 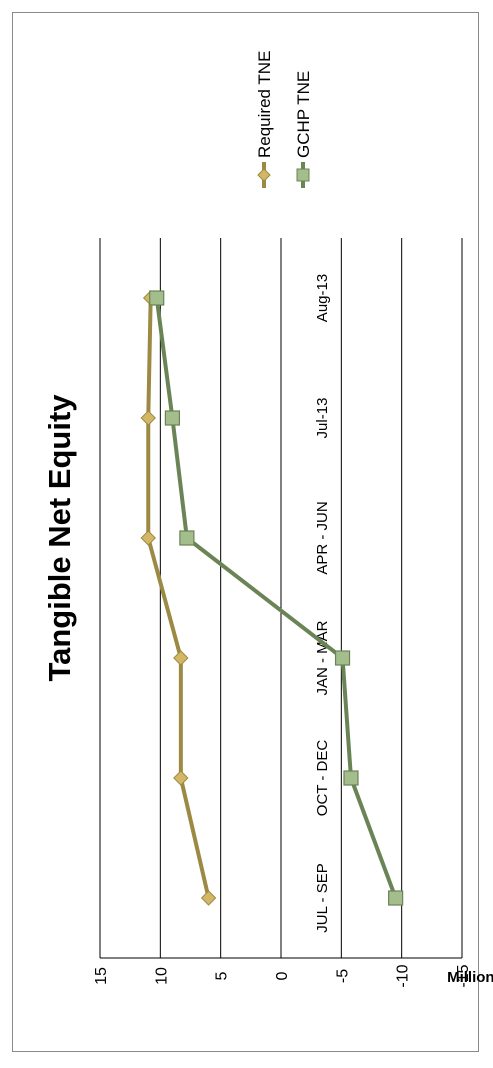 I want to click on x-category-label: Aug-13, so click(x=322, y=298).